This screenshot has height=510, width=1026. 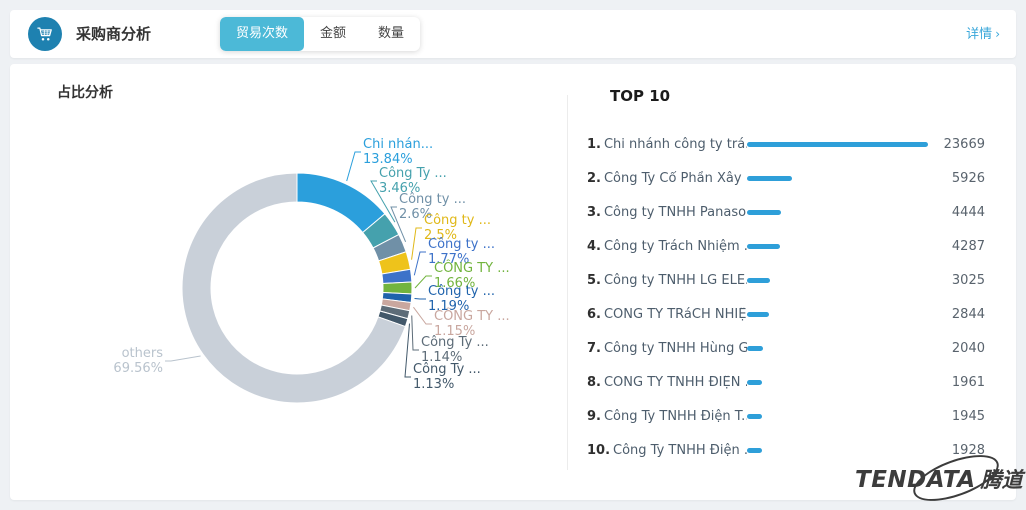 I want to click on rank-number: 4., so click(x=594, y=246).